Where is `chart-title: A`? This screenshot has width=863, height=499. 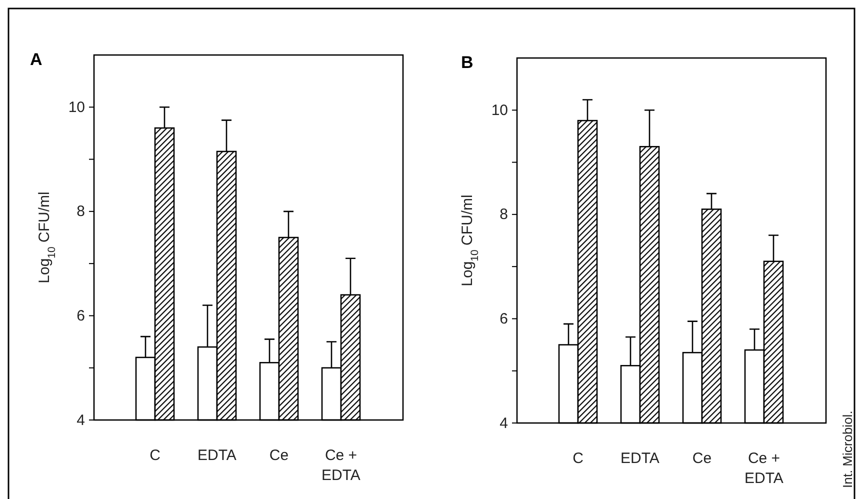
chart-title: A is located at coordinates (36, 59).